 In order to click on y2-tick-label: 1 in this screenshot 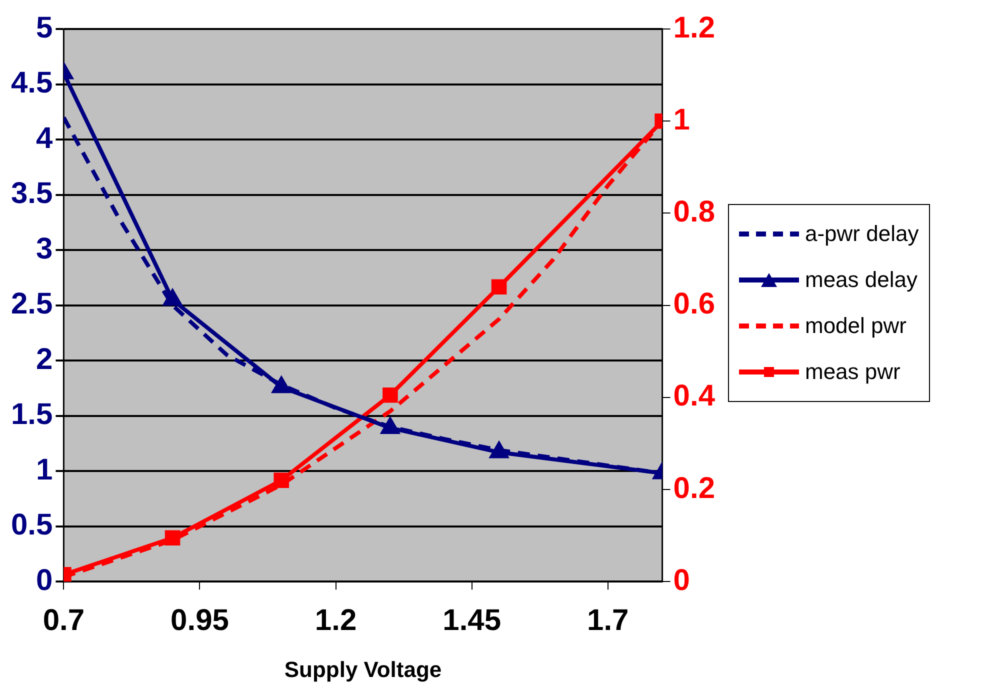, I will do `click(681, 119)`.